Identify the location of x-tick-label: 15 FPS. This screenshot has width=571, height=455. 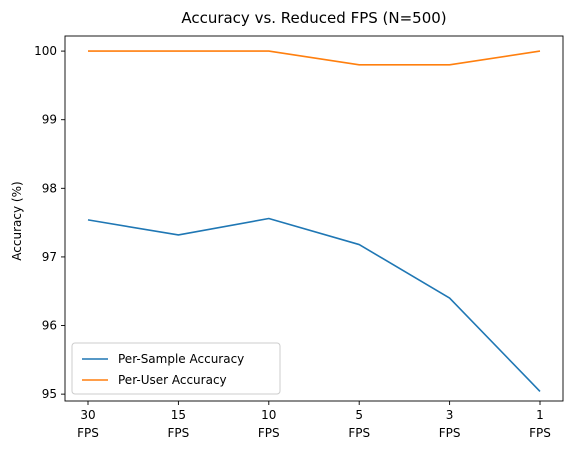
(179, 424).